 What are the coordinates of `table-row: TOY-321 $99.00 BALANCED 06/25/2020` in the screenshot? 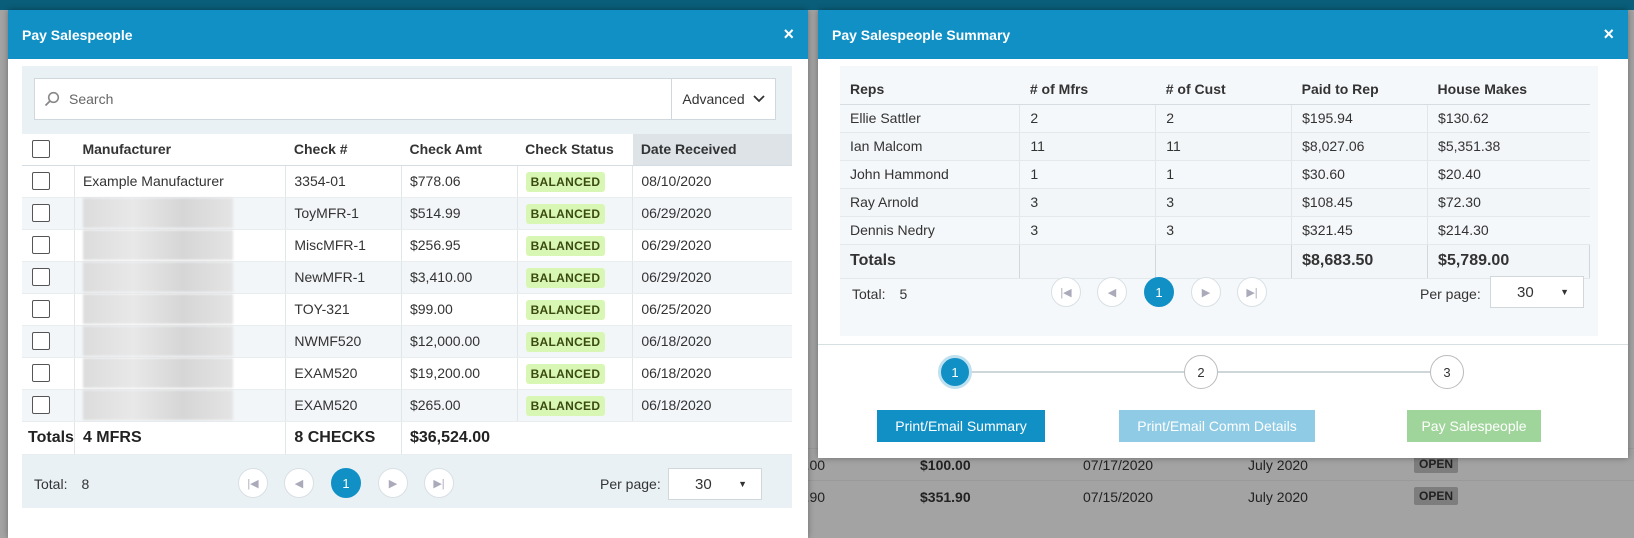 It's located at (407, 309).